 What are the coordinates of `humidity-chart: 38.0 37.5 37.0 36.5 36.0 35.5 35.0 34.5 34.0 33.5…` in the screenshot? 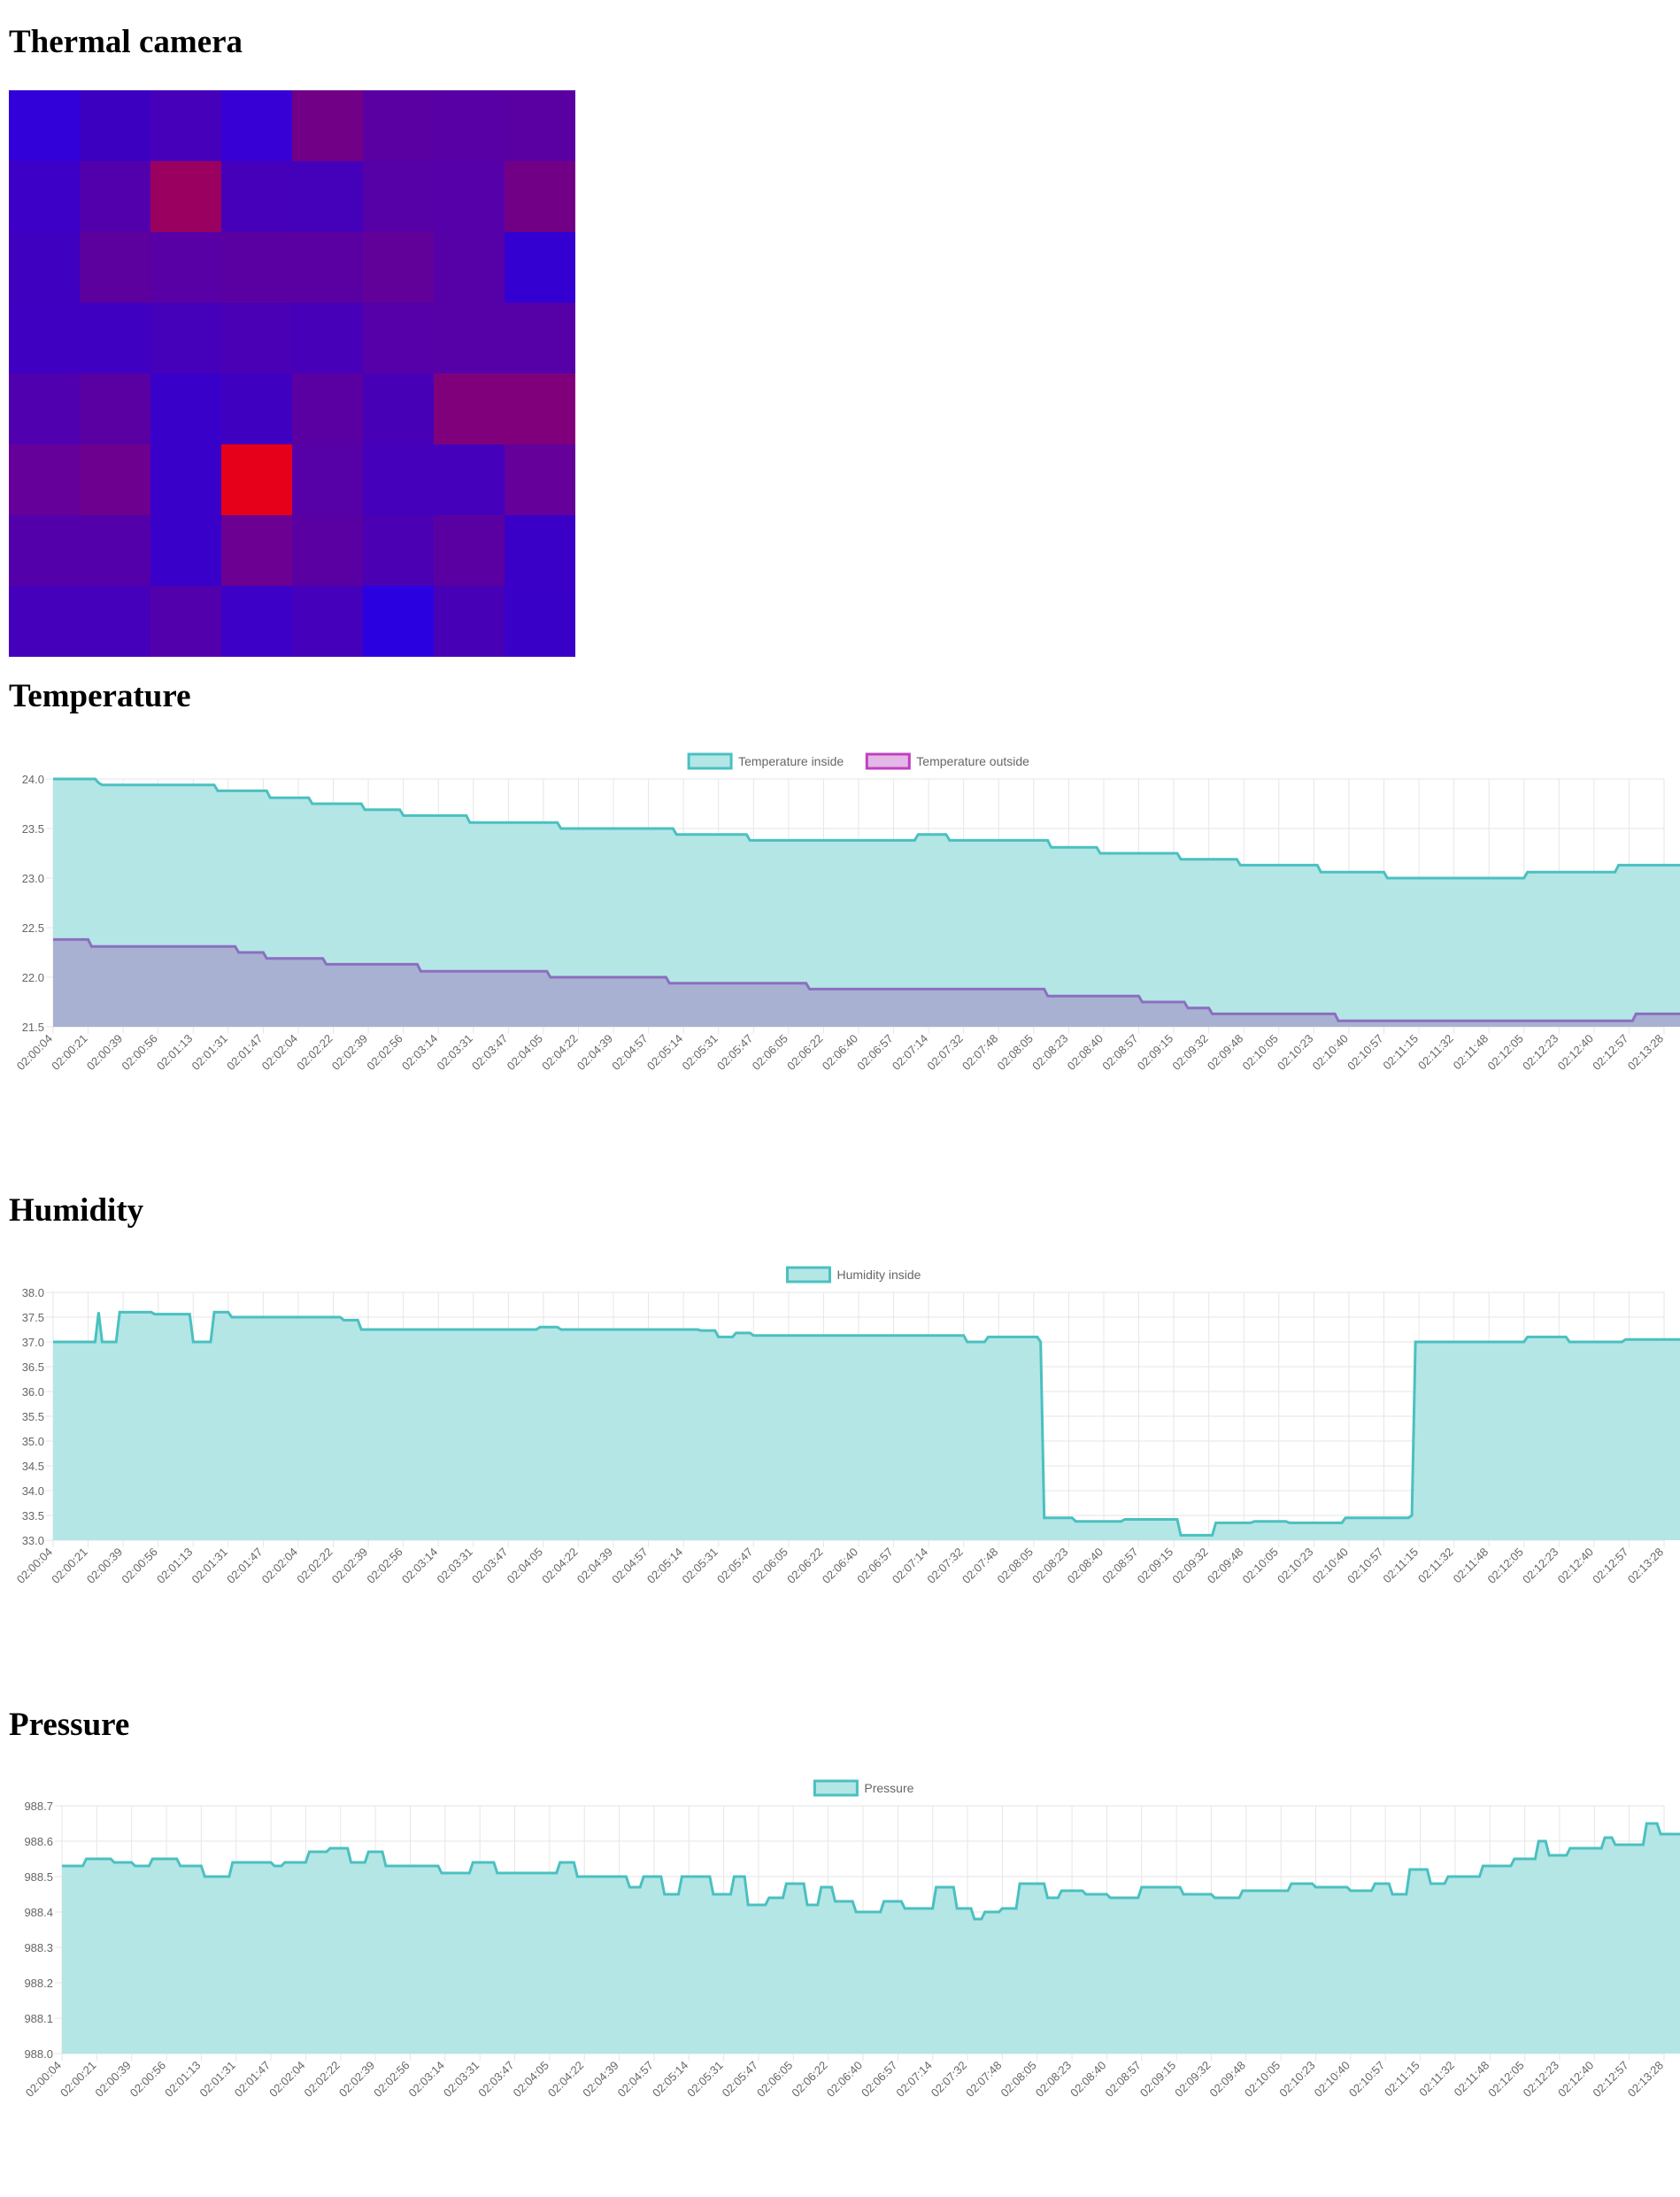 It's located at (847, 1426).